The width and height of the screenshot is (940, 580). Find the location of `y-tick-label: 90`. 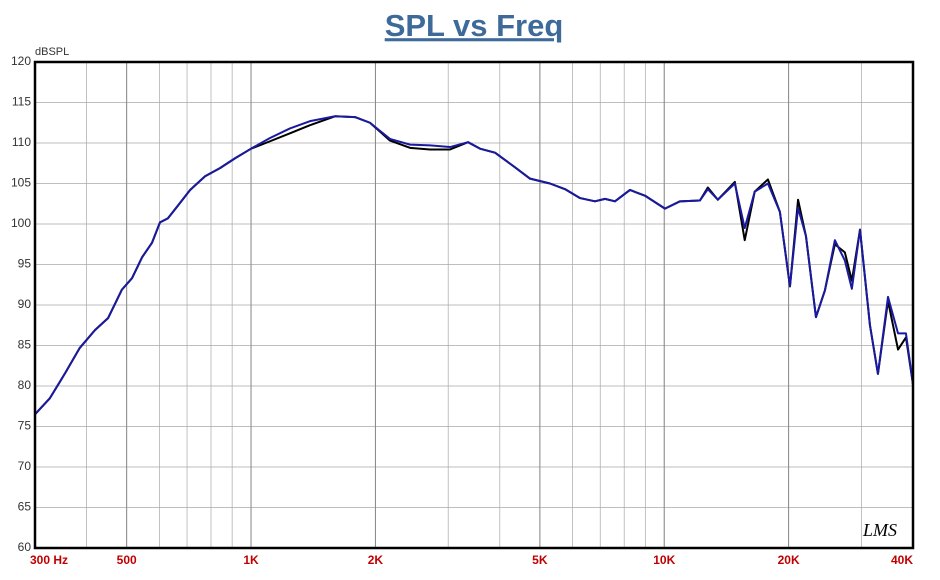

y-tick-label: 90 is located at coordinates (25, 304).